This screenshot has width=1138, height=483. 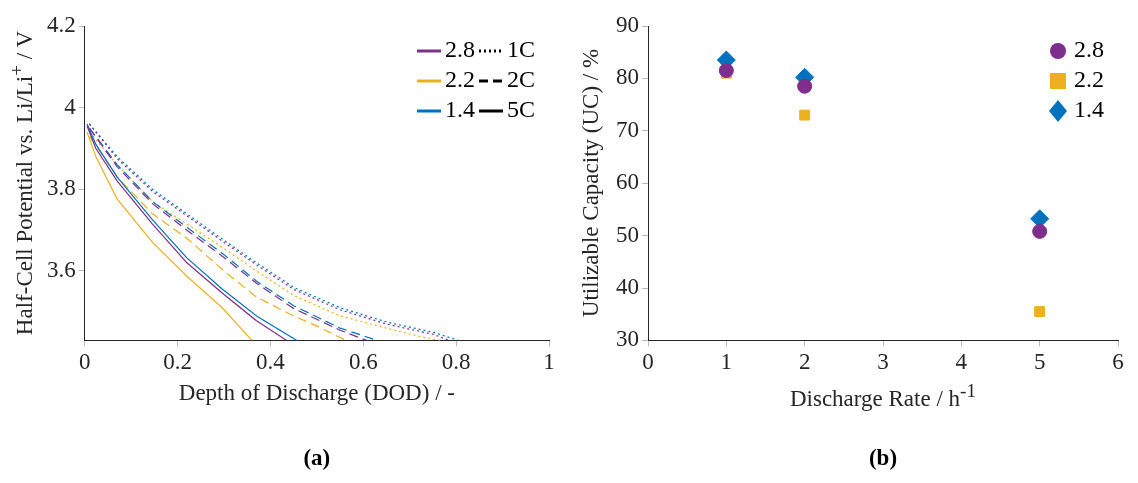 I want to click on x-axis-title: Discharge Rate / h$^{-1}$, so click(x=883, y=396).